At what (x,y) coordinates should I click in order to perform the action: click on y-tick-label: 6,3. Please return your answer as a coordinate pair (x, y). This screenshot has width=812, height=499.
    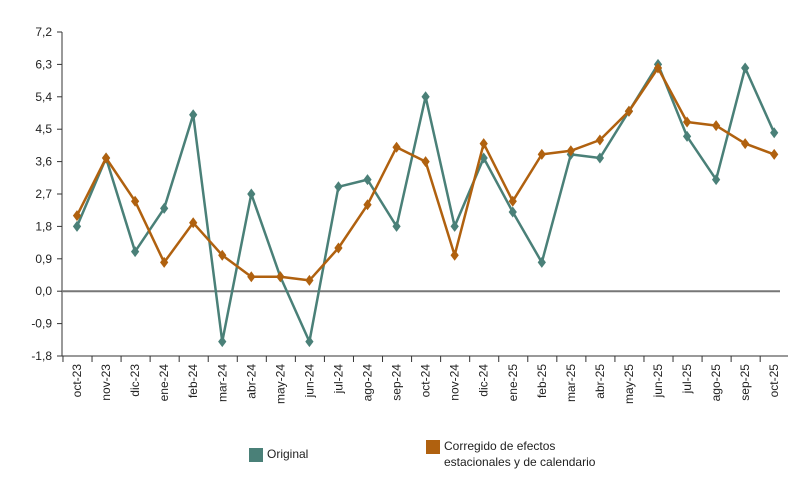
    Looking at the image, I should click on (43, 64).